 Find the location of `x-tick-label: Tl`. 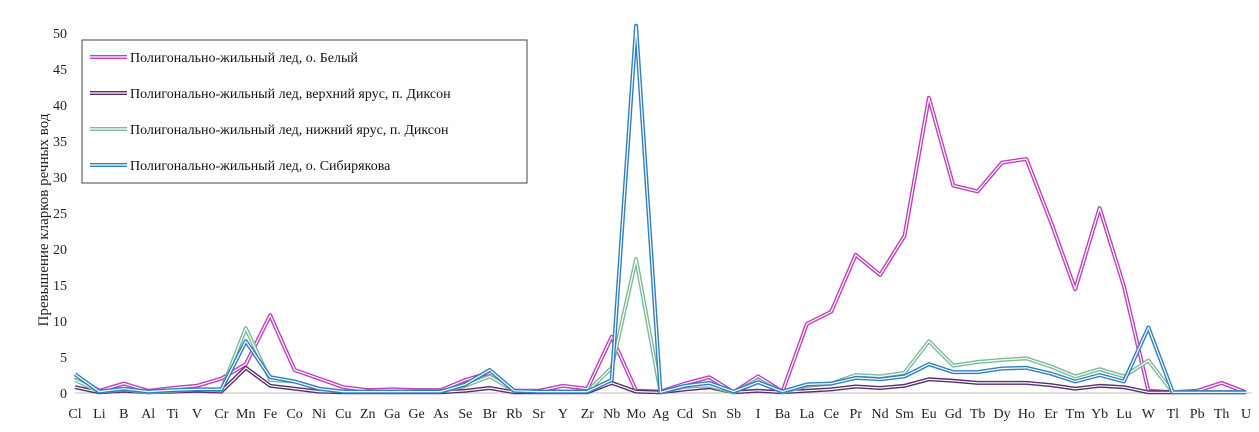

x-tick-label: Tl is located at coordinates (1173, 414).